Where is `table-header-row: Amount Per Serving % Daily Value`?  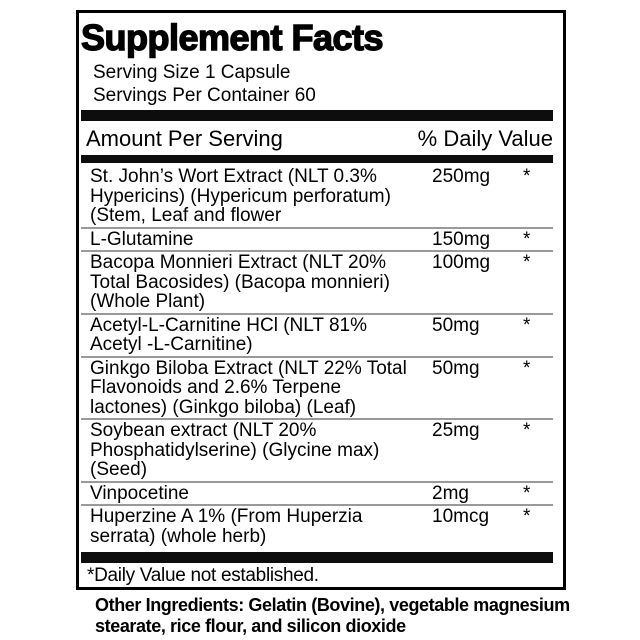
table-header-row: Amount Per Serving % Daily Value is located at coordinates (317, 138).